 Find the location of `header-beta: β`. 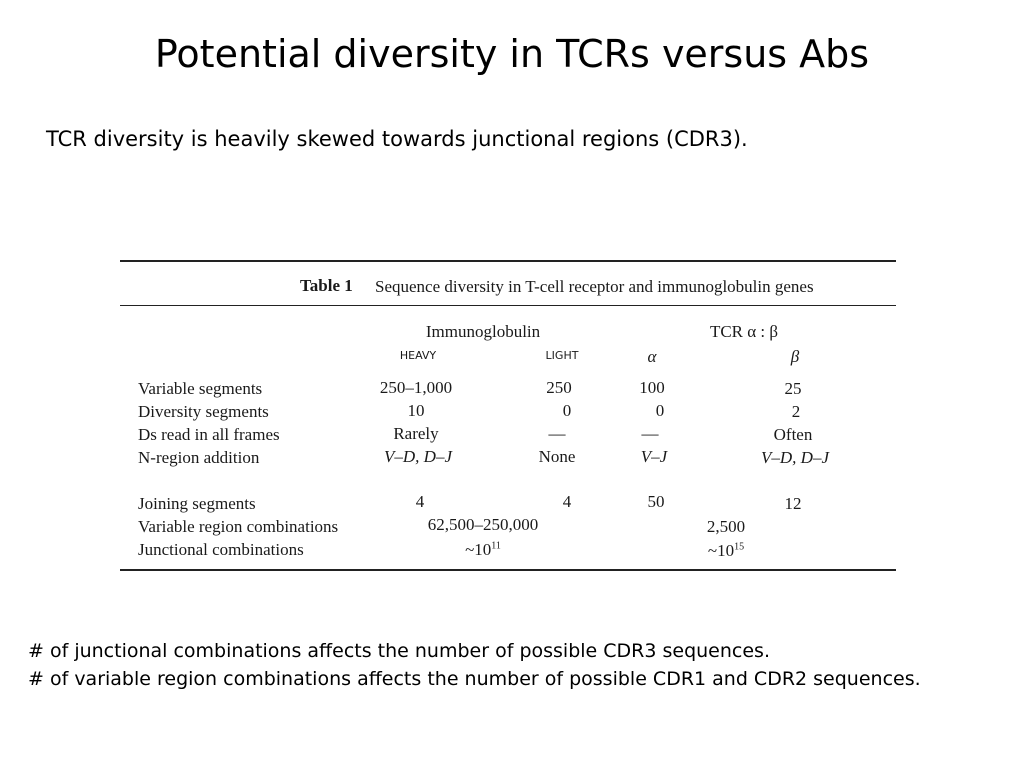

header-beta: β is located at coordinates (795, 356).